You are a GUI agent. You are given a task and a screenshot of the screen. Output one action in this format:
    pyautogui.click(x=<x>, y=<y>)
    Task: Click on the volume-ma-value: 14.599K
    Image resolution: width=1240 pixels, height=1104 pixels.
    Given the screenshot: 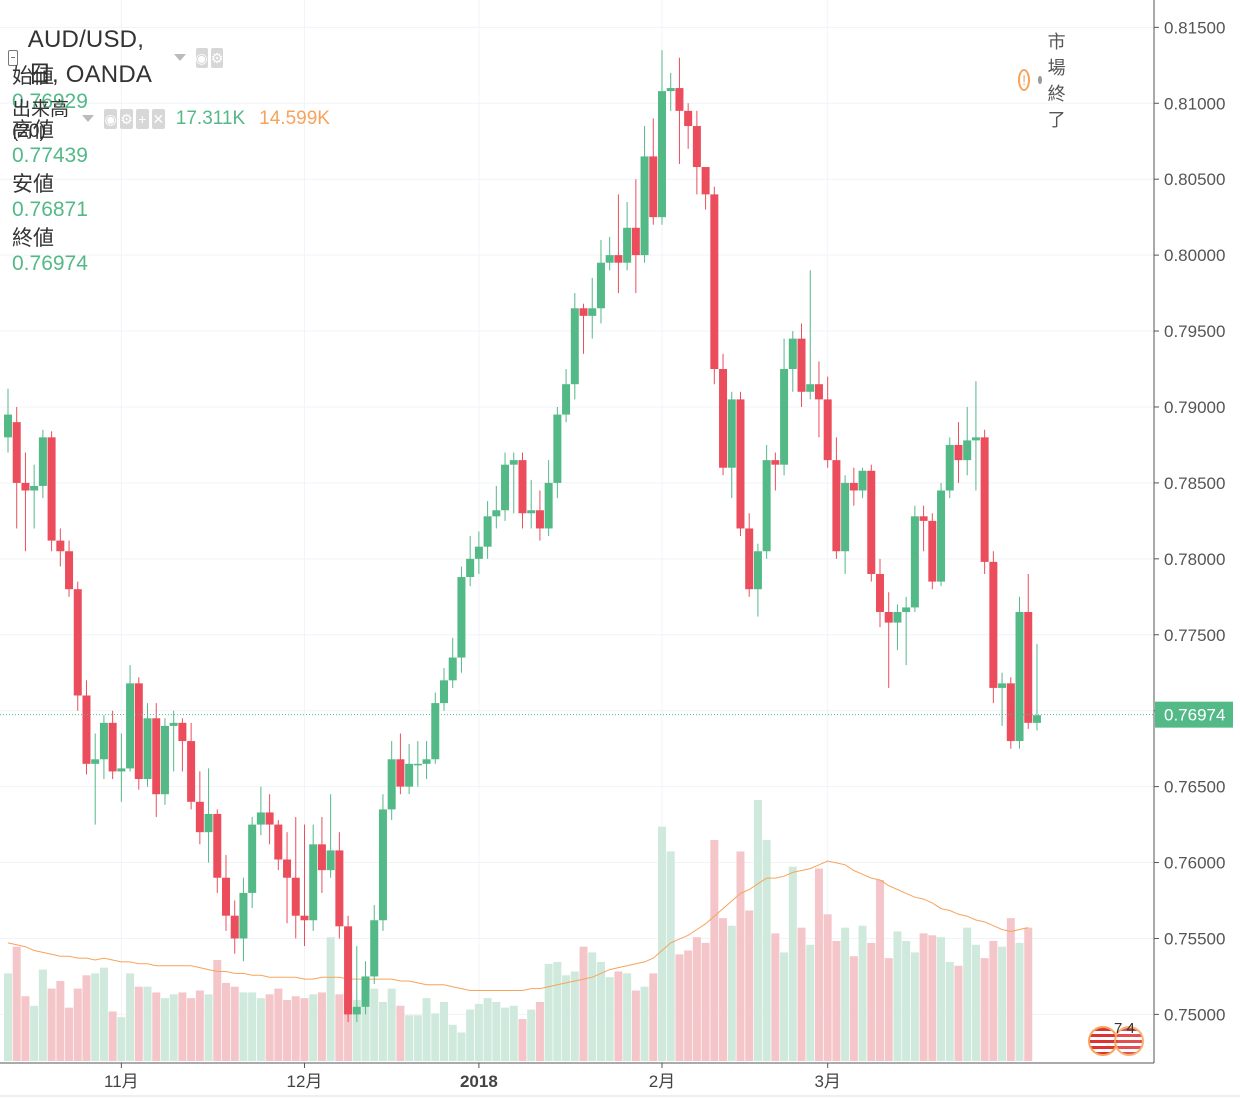 What is the action you would take?
    pyautogui.click(x=294, y=118)
    